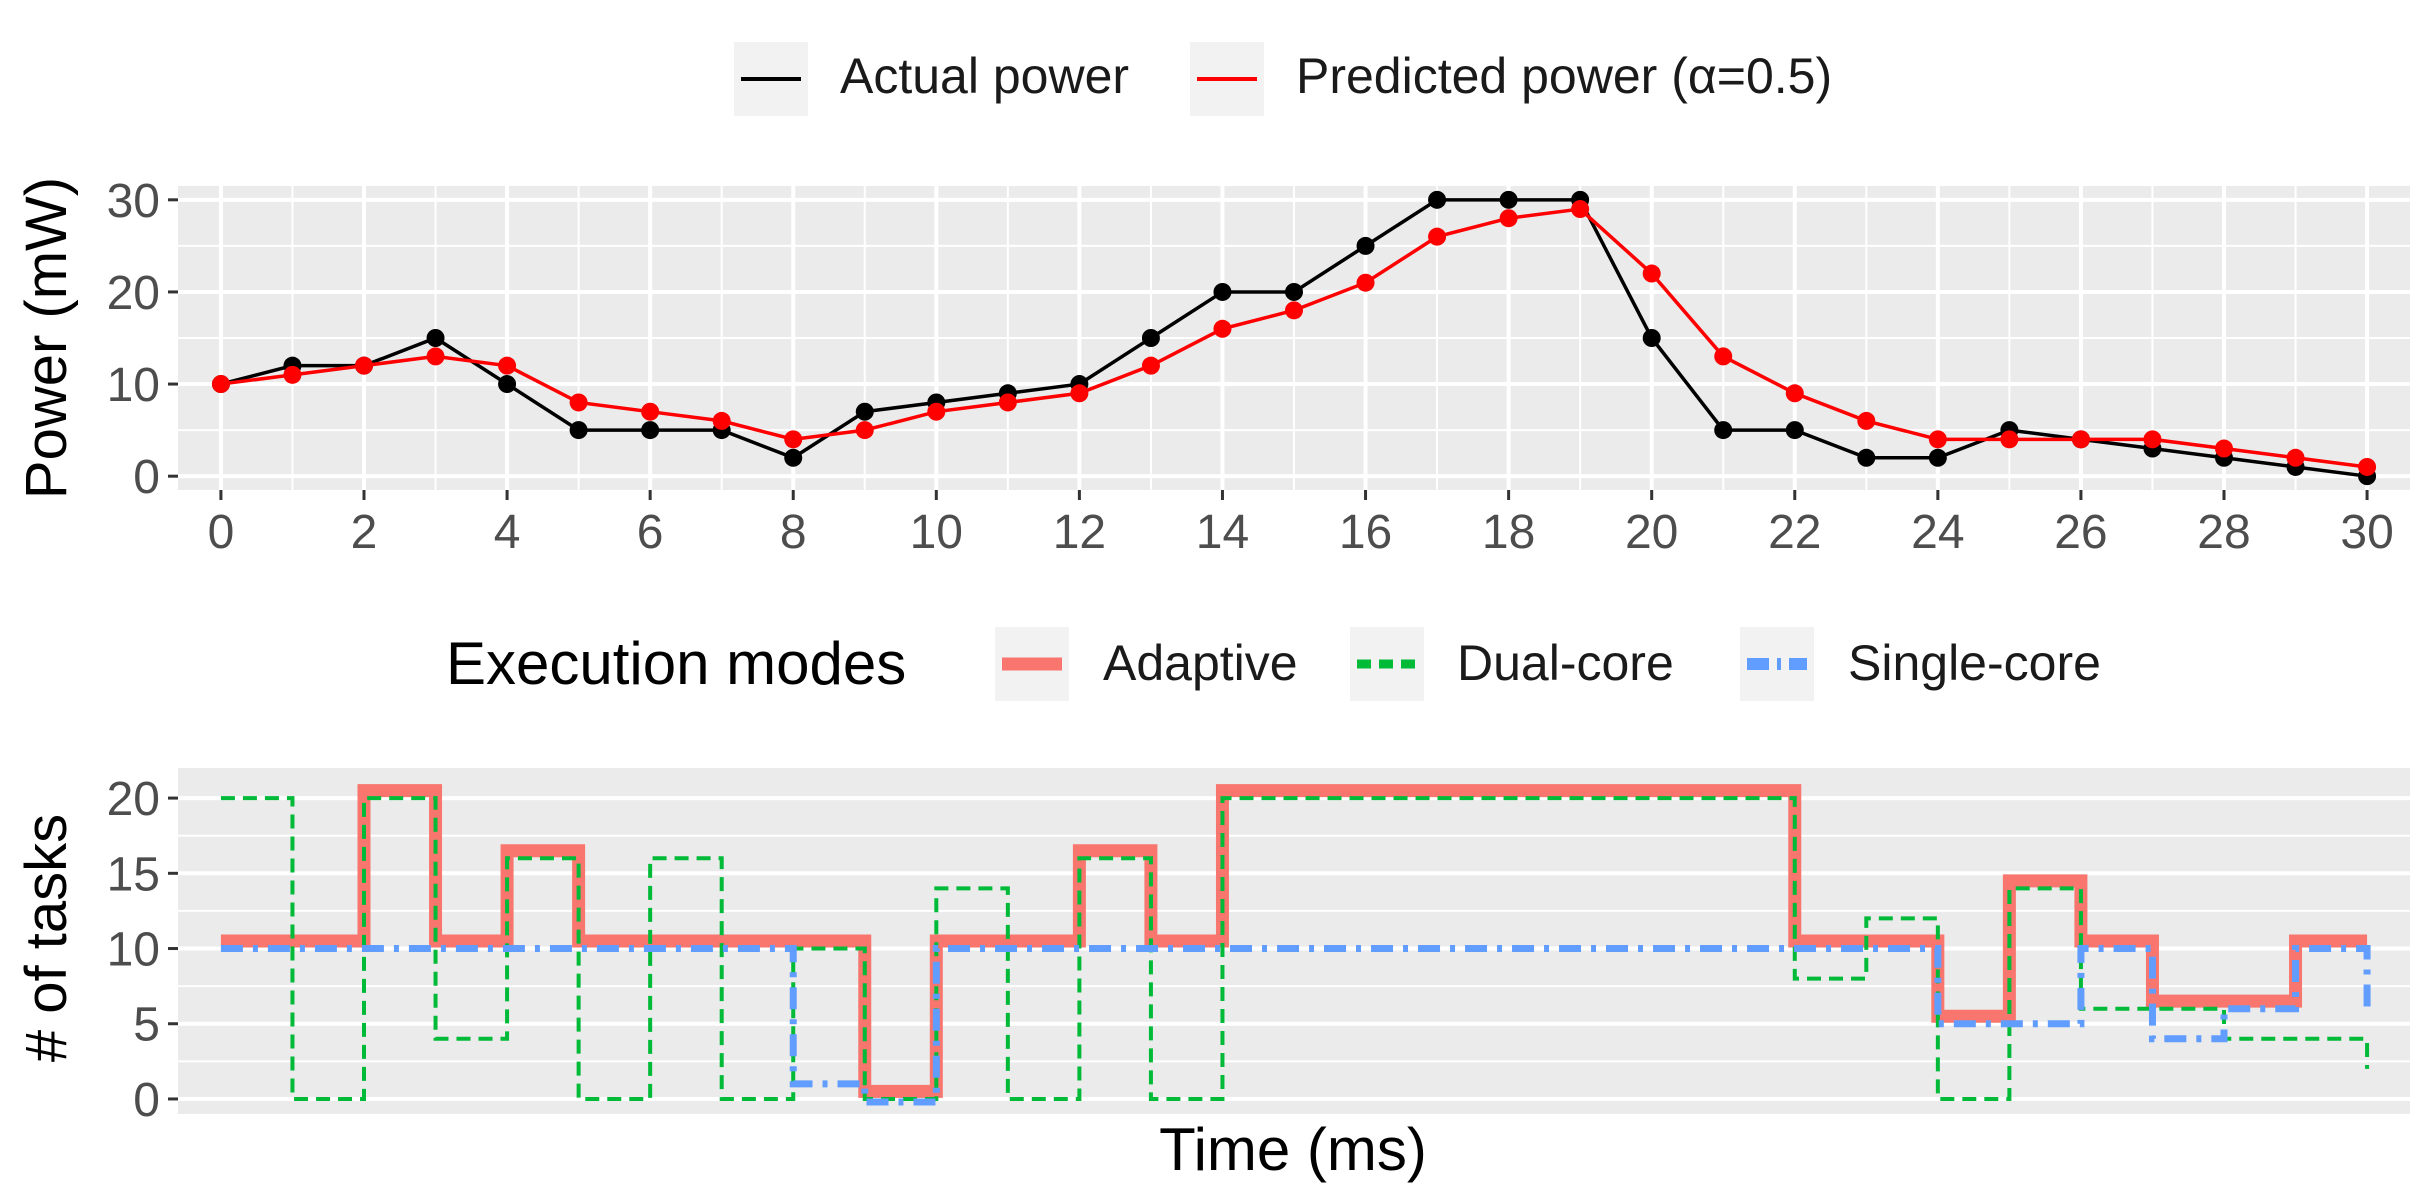 This screenshot has width=2423, height=1195. Describe the element at coordinates (1564, 76) in the screenshot. I see `legend-label-predicted: Predicted power (α=0.5)` at that location.